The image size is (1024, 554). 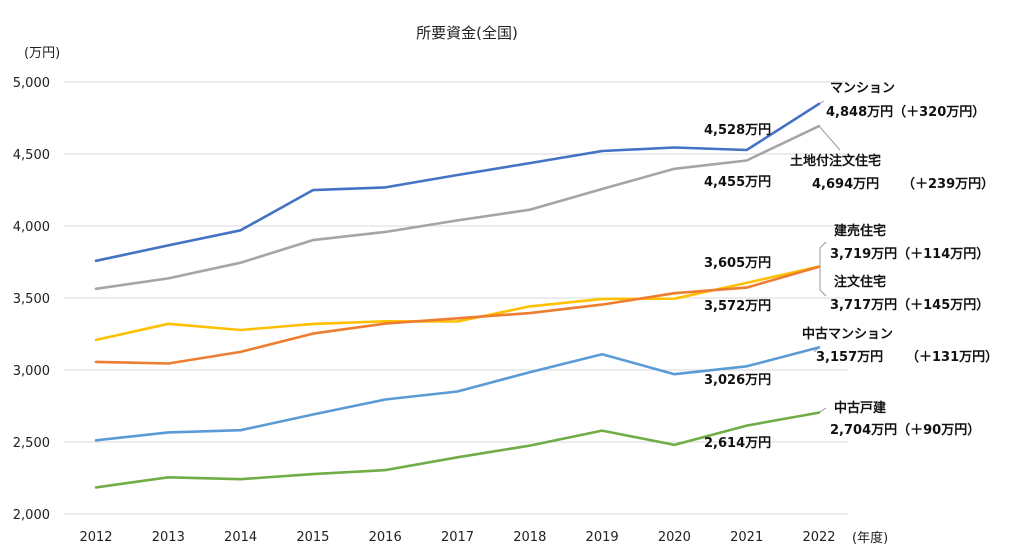 I want to click on annotation-used-mansion-diff: （＋131万円）, so click(x=952, y=357).